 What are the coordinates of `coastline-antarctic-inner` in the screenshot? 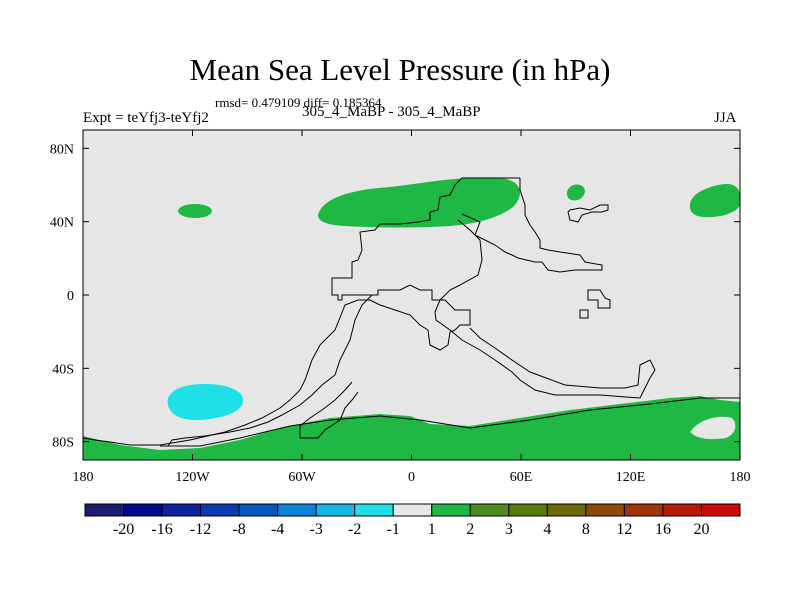 It's located at (329, 410).